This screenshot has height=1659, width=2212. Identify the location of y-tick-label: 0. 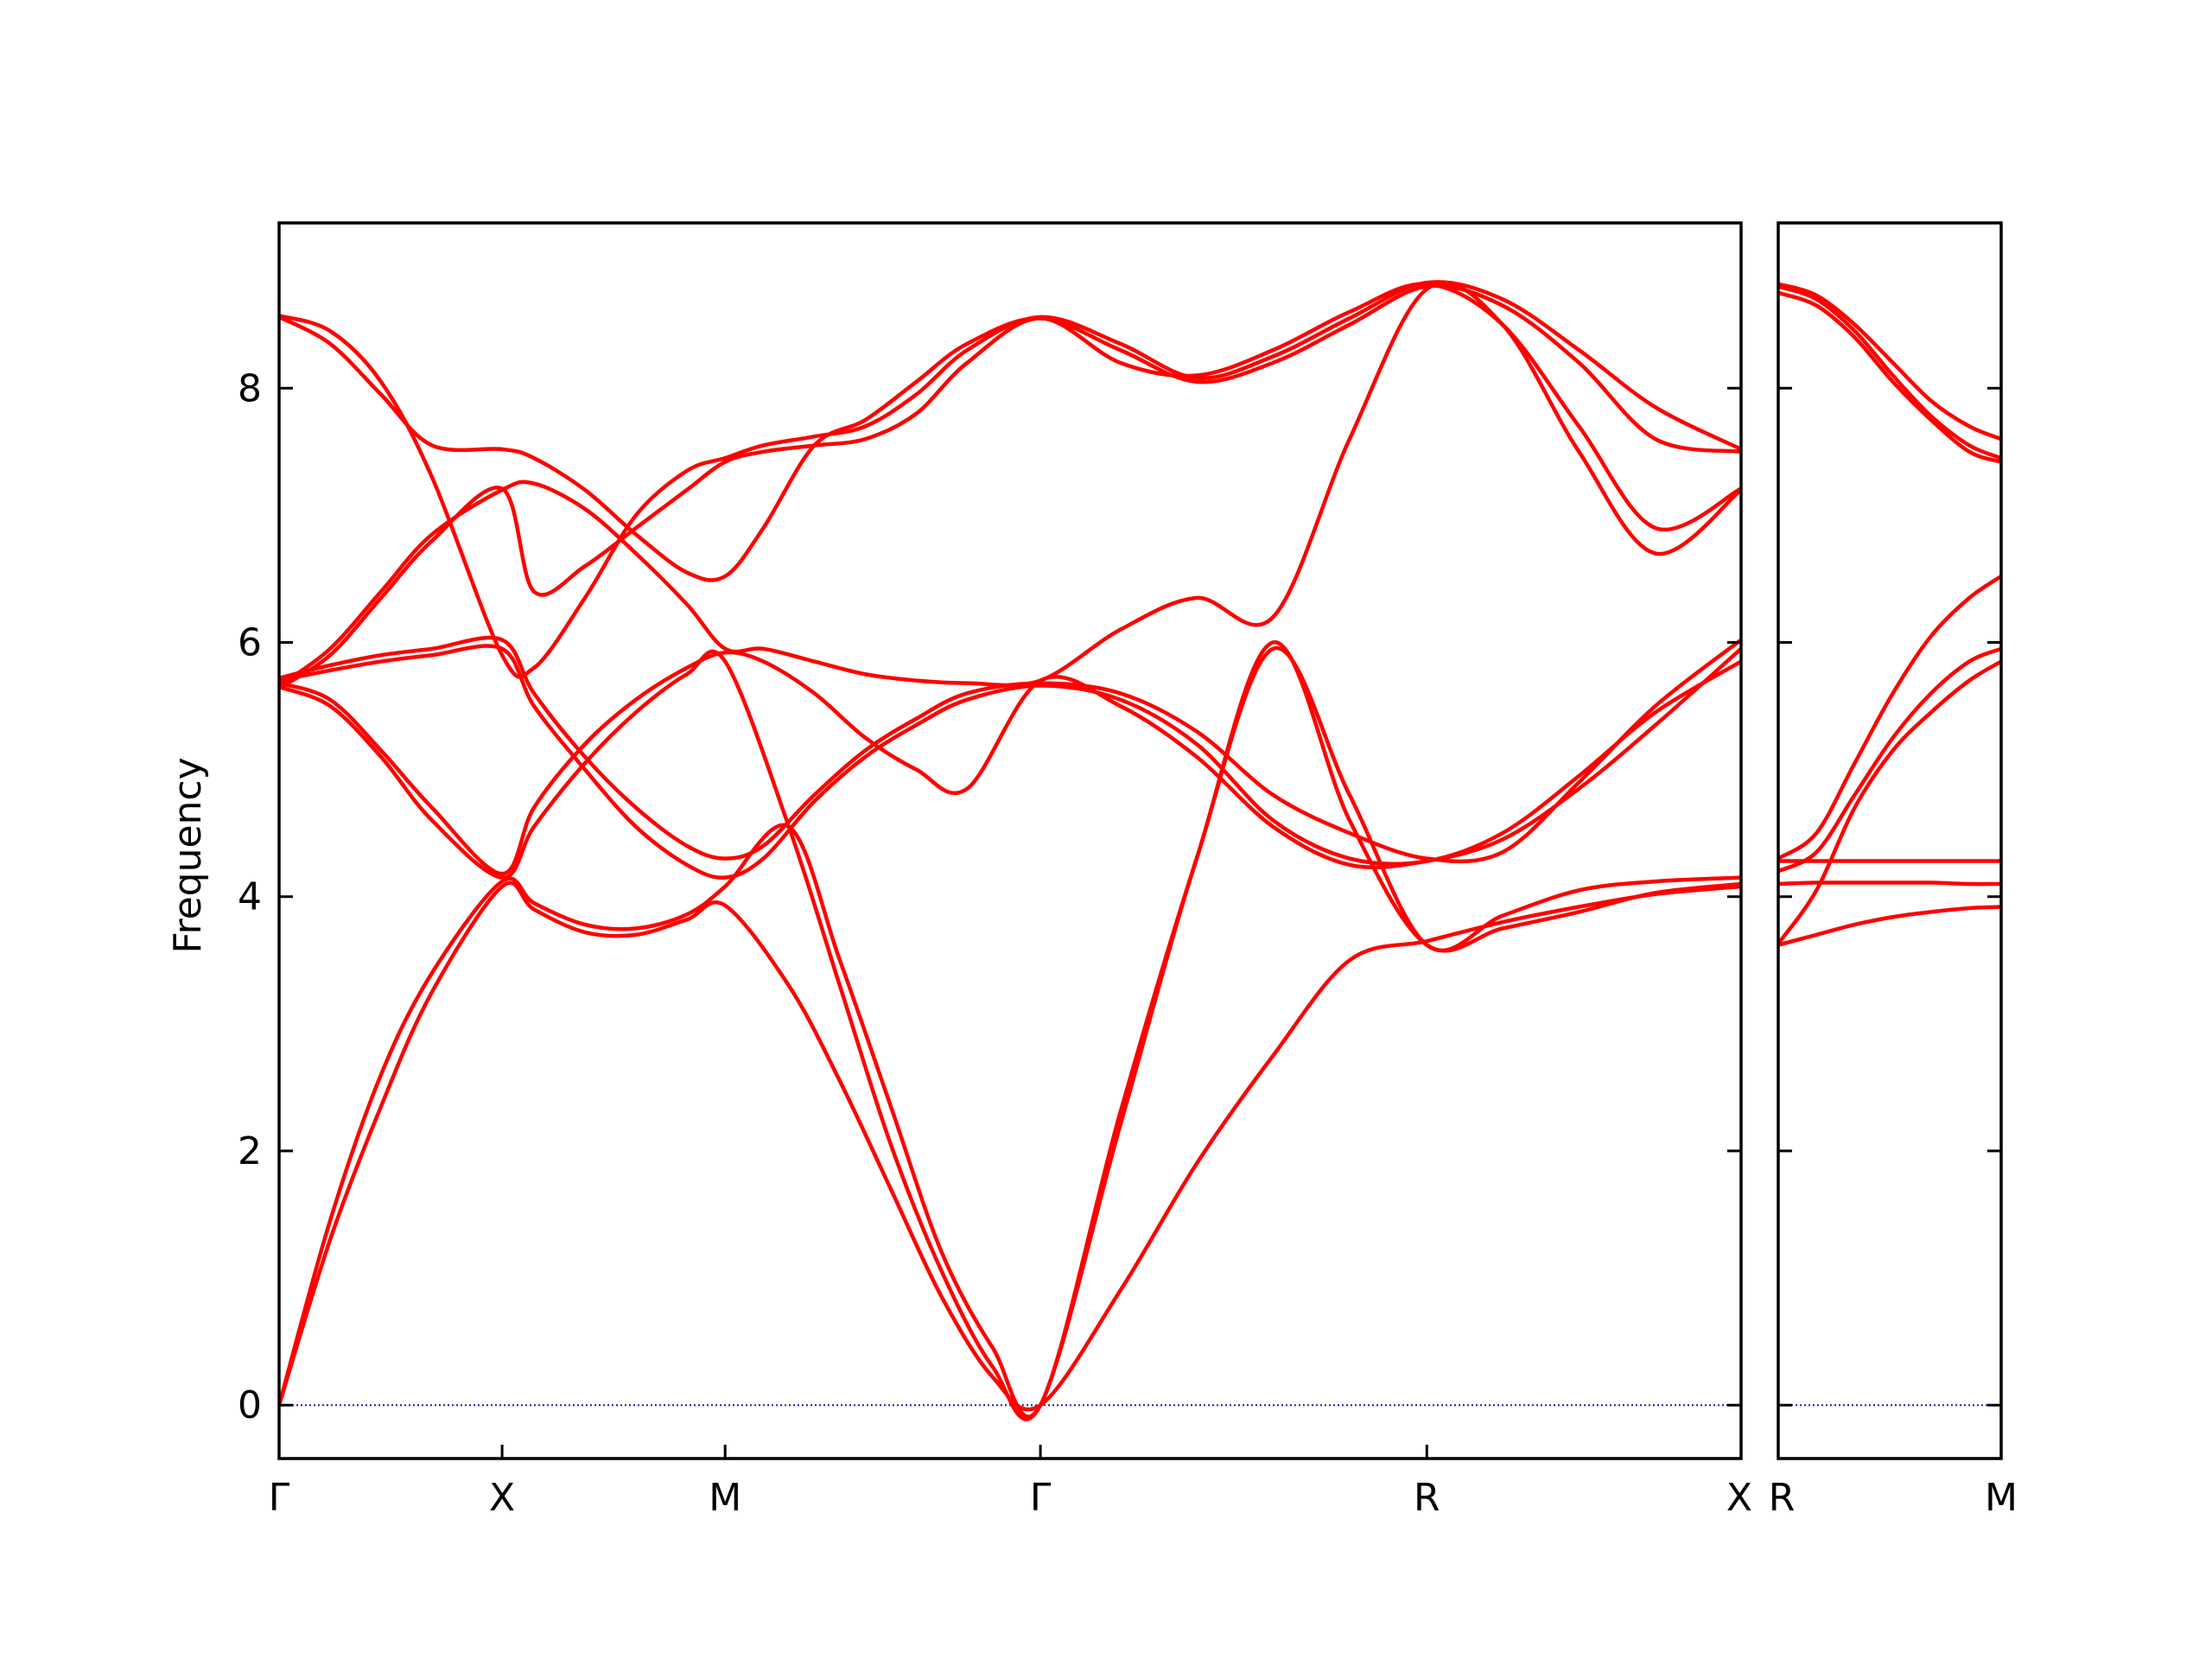
(250, 1405).